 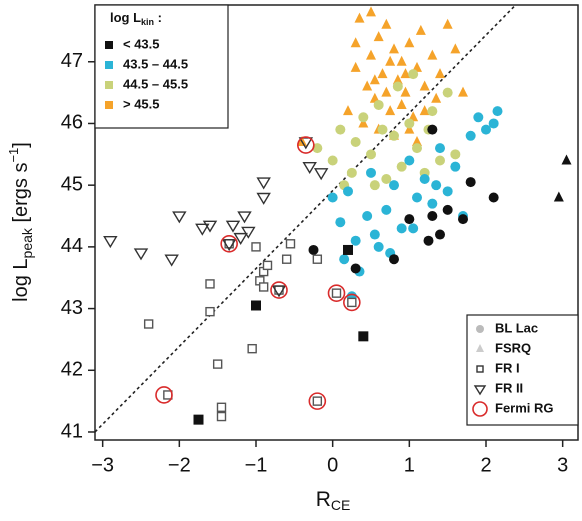 I want to click on legend-title-part: :, so click(x=158, y=17).